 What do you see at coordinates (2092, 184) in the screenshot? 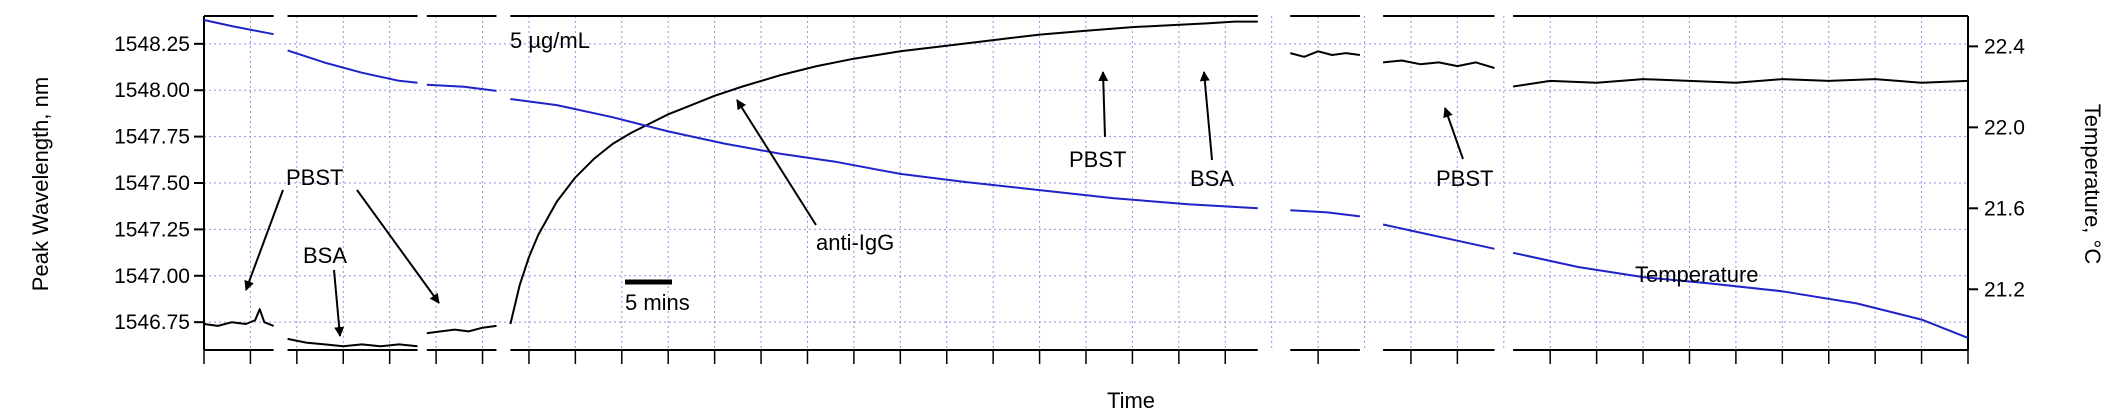
I see `y-axis-title-right: Temperature, °C` at bounding box center [2092, 184].